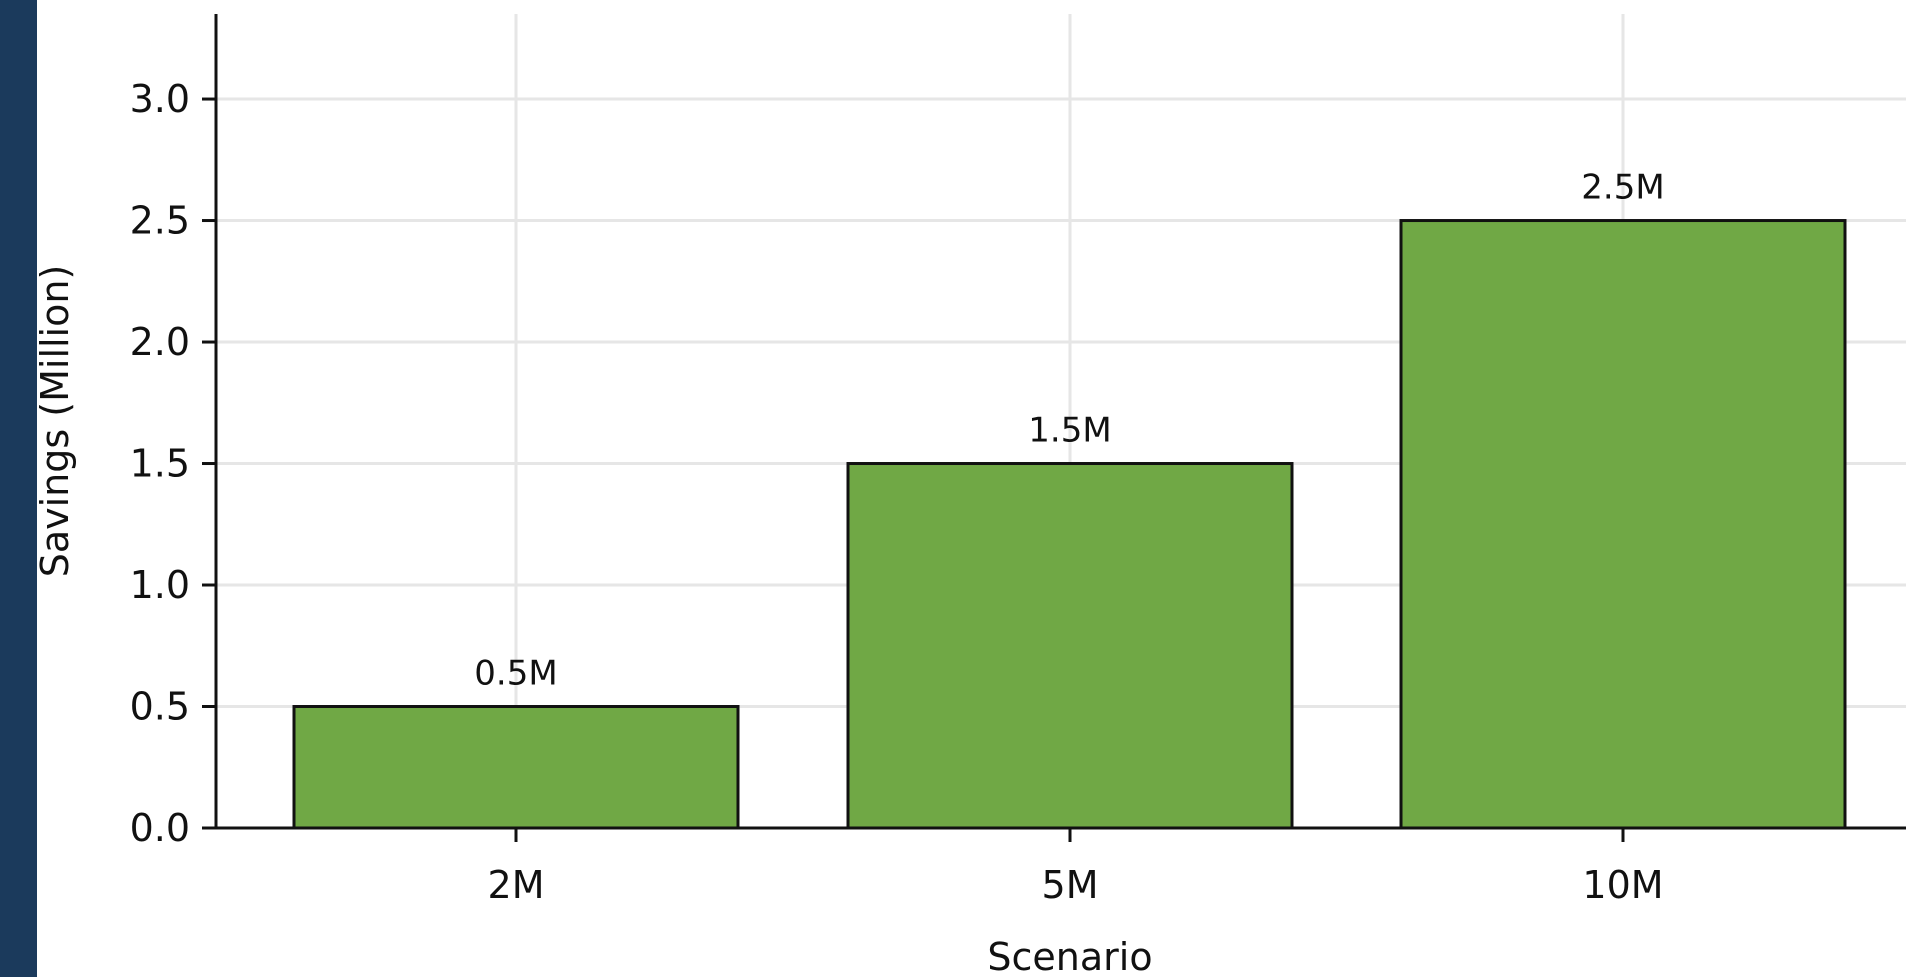  I want to click on bar-10M, so click(1623, 524).